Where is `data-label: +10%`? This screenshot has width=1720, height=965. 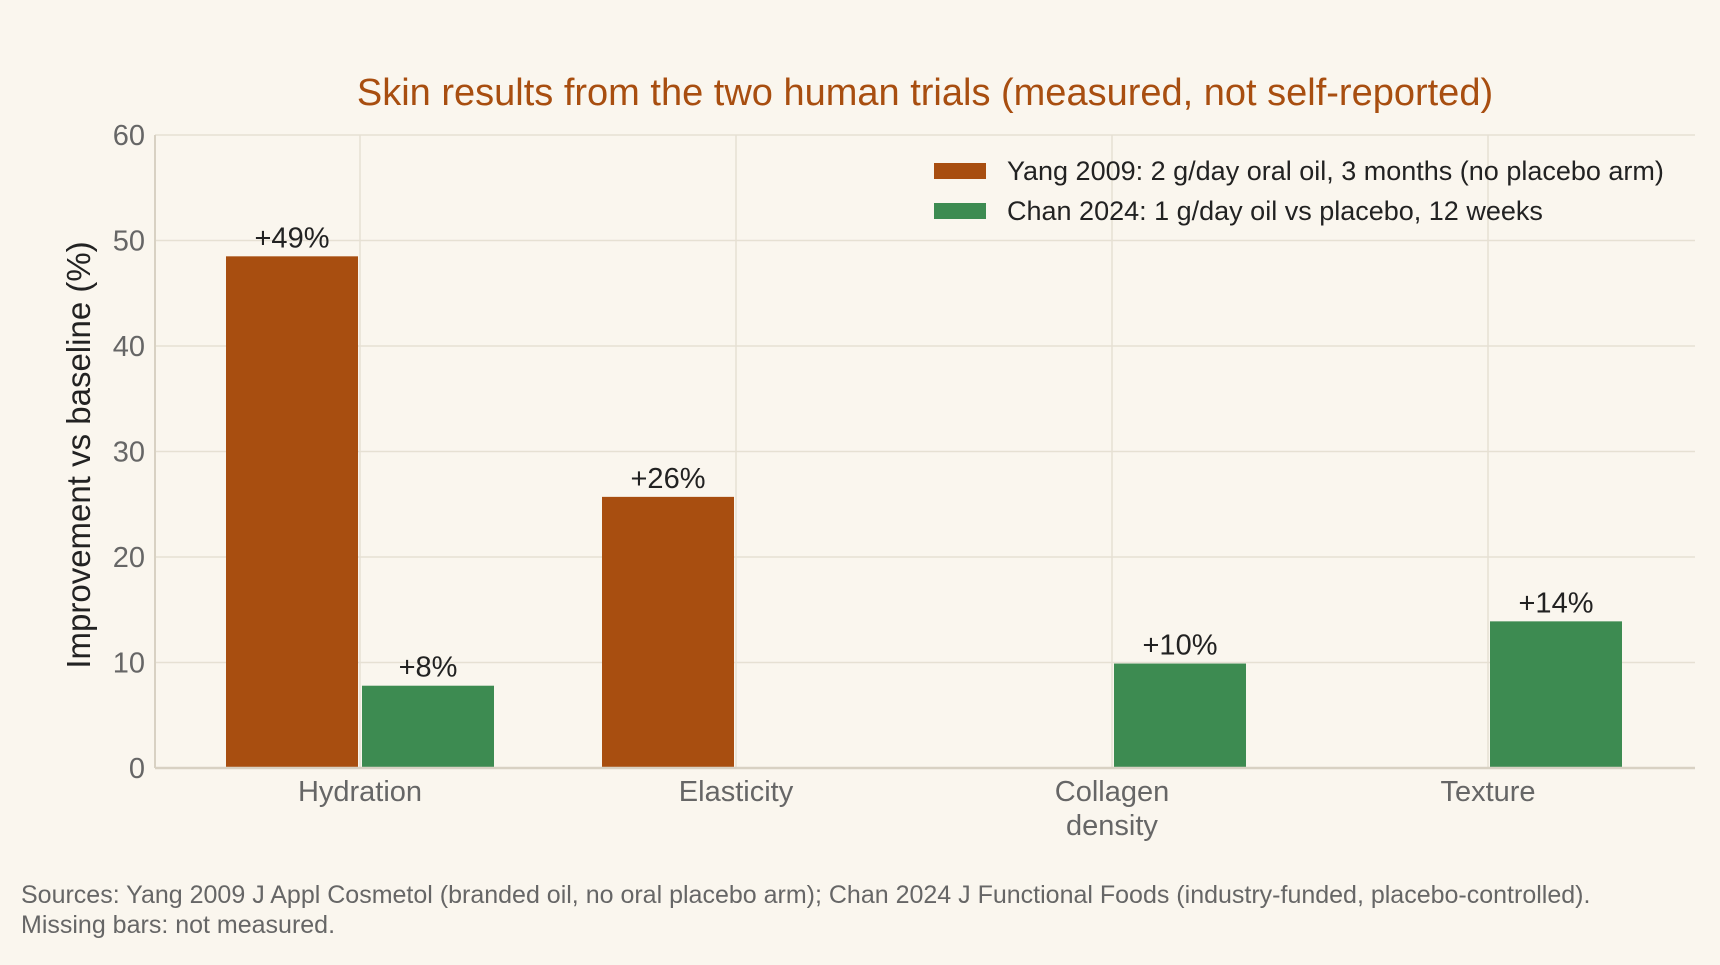 data-label: +10% is located at coordinates (1180, 646).